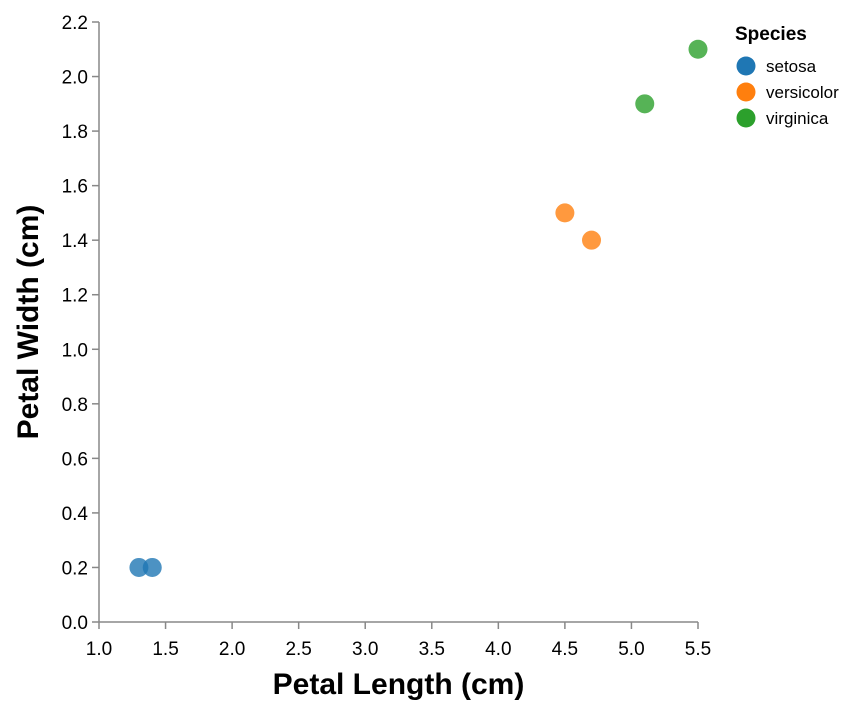 This screenshot has height=708, width=862. Describe the element at coordinates (75, 568) in the screenshot. I see `y-tick-label: 0.2` at that location.